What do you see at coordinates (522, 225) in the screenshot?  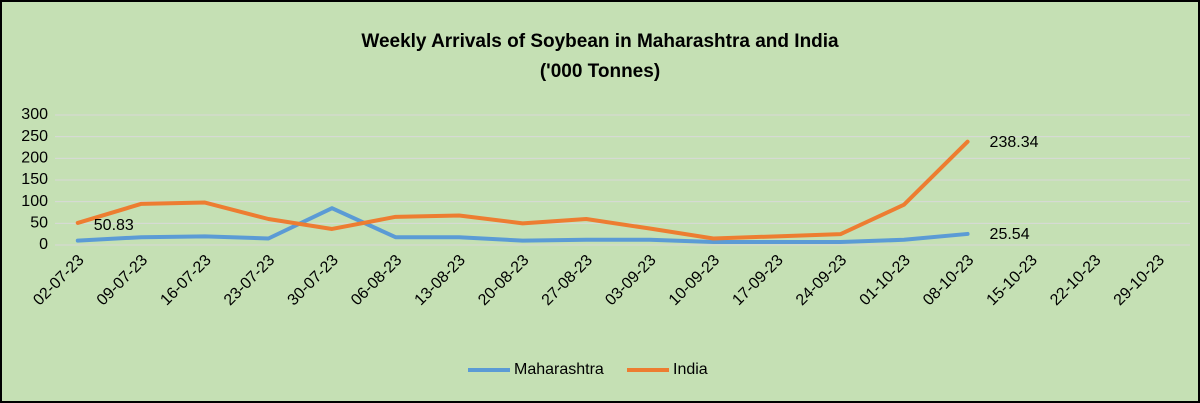 I see `series-line` at bounding box center [522, 225].